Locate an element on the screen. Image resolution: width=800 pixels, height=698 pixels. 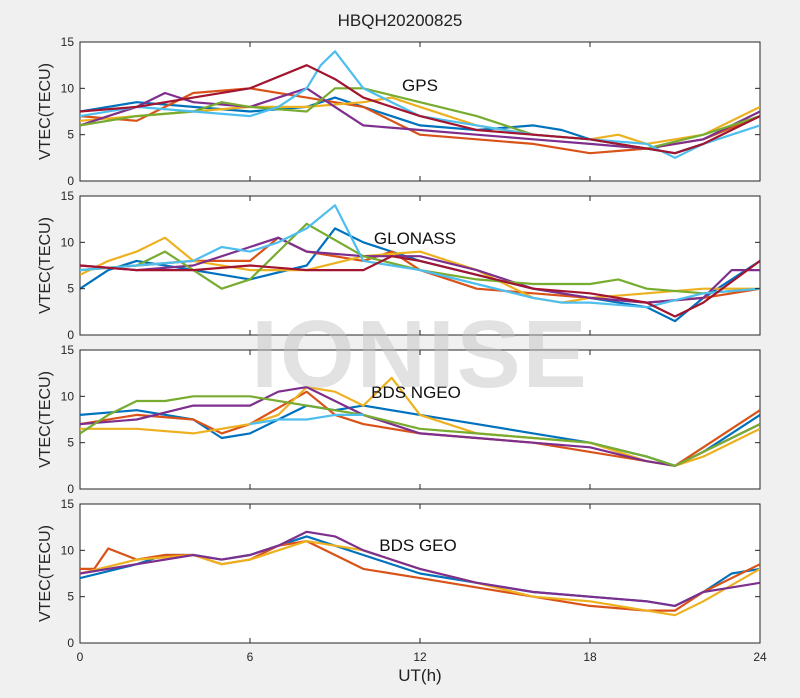
figure-title: HBQH20200825 is located at coordinates (400, 20).